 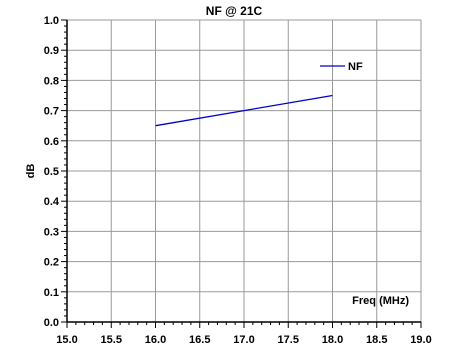 What do you see at coordinates (51, 81) in the screenshot?
I see `y-tick-label: 0.8` at bounding box center [51, 81].